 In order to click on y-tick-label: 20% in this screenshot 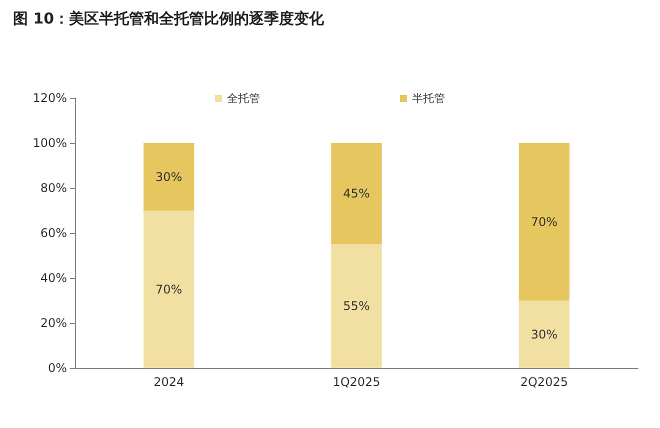, I will do `click(53, 323)`.